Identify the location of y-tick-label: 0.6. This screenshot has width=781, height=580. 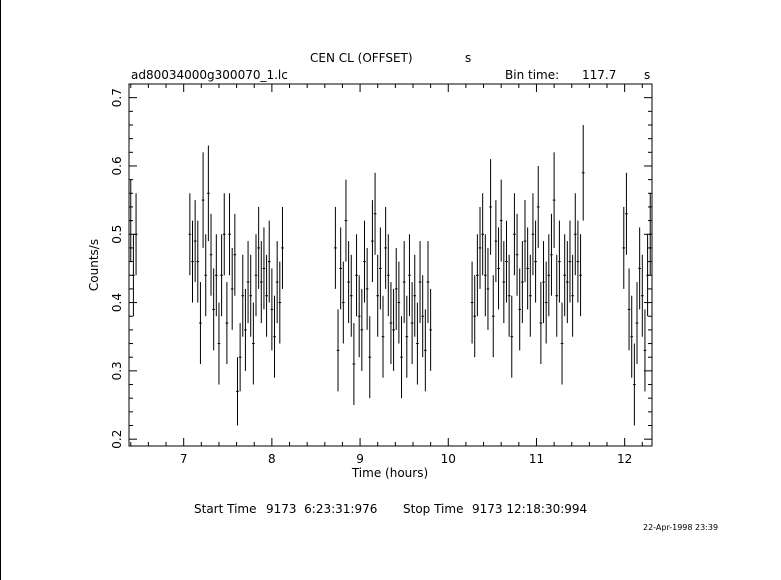
(117, 165).